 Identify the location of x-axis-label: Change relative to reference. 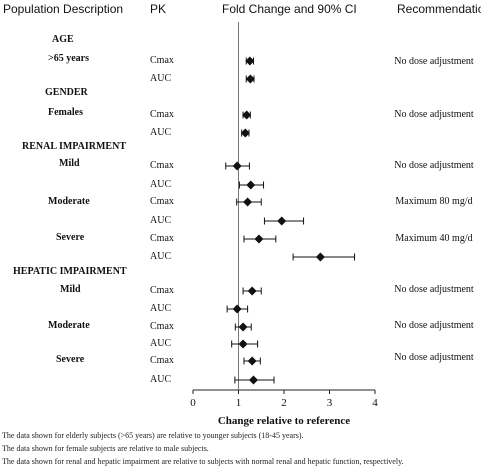
(284, 421).